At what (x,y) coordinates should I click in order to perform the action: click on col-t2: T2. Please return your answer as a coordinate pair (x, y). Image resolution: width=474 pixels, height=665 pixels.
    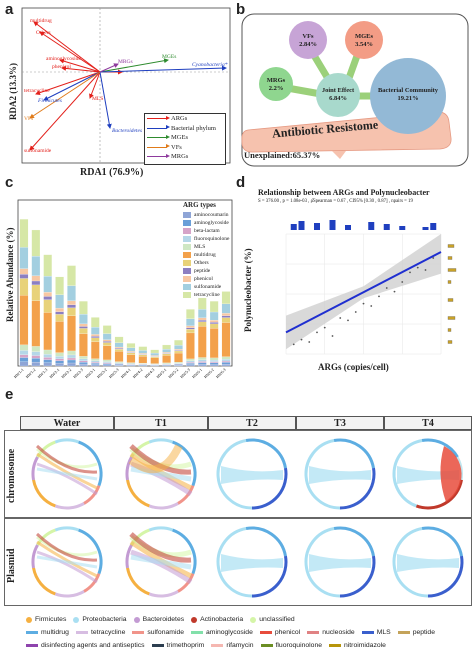
    Looking at the image, I should click on (252, 423).